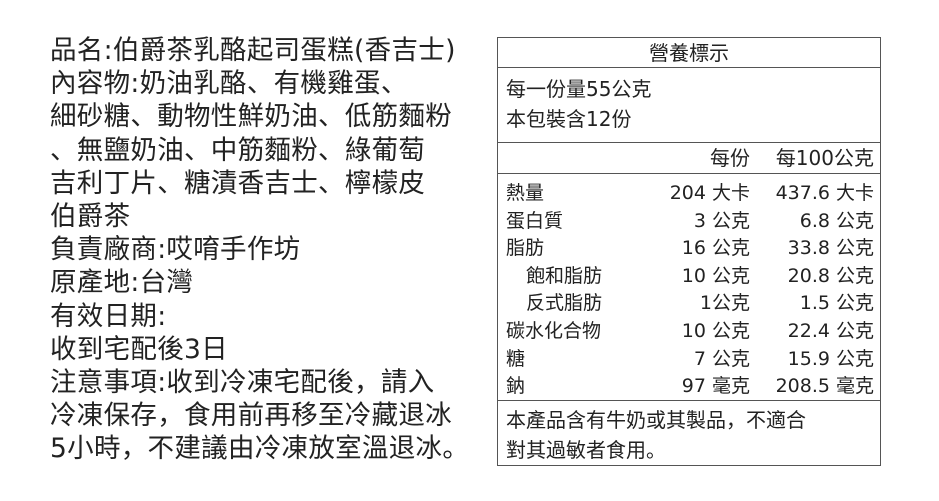 This screenshot has height=501, width=939. Describe the element at coordinates (175, 250) in the screenshot. I see `manufacturer-line: 負責廠商:哎唷手作坊` at that location.